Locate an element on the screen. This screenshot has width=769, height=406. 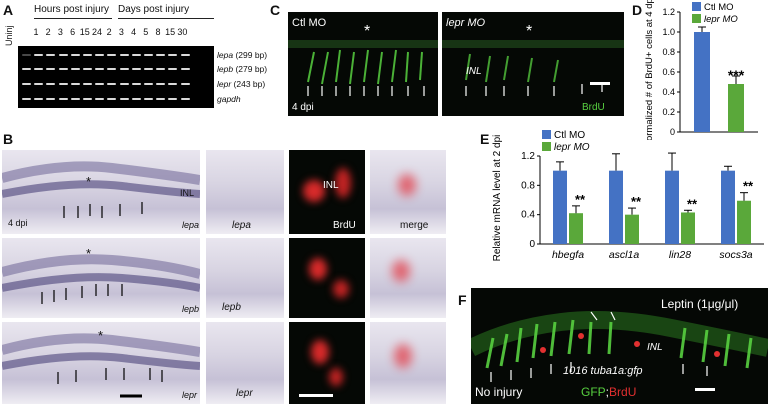
brdu-label: BrdU is located at coordinates (593, 107).